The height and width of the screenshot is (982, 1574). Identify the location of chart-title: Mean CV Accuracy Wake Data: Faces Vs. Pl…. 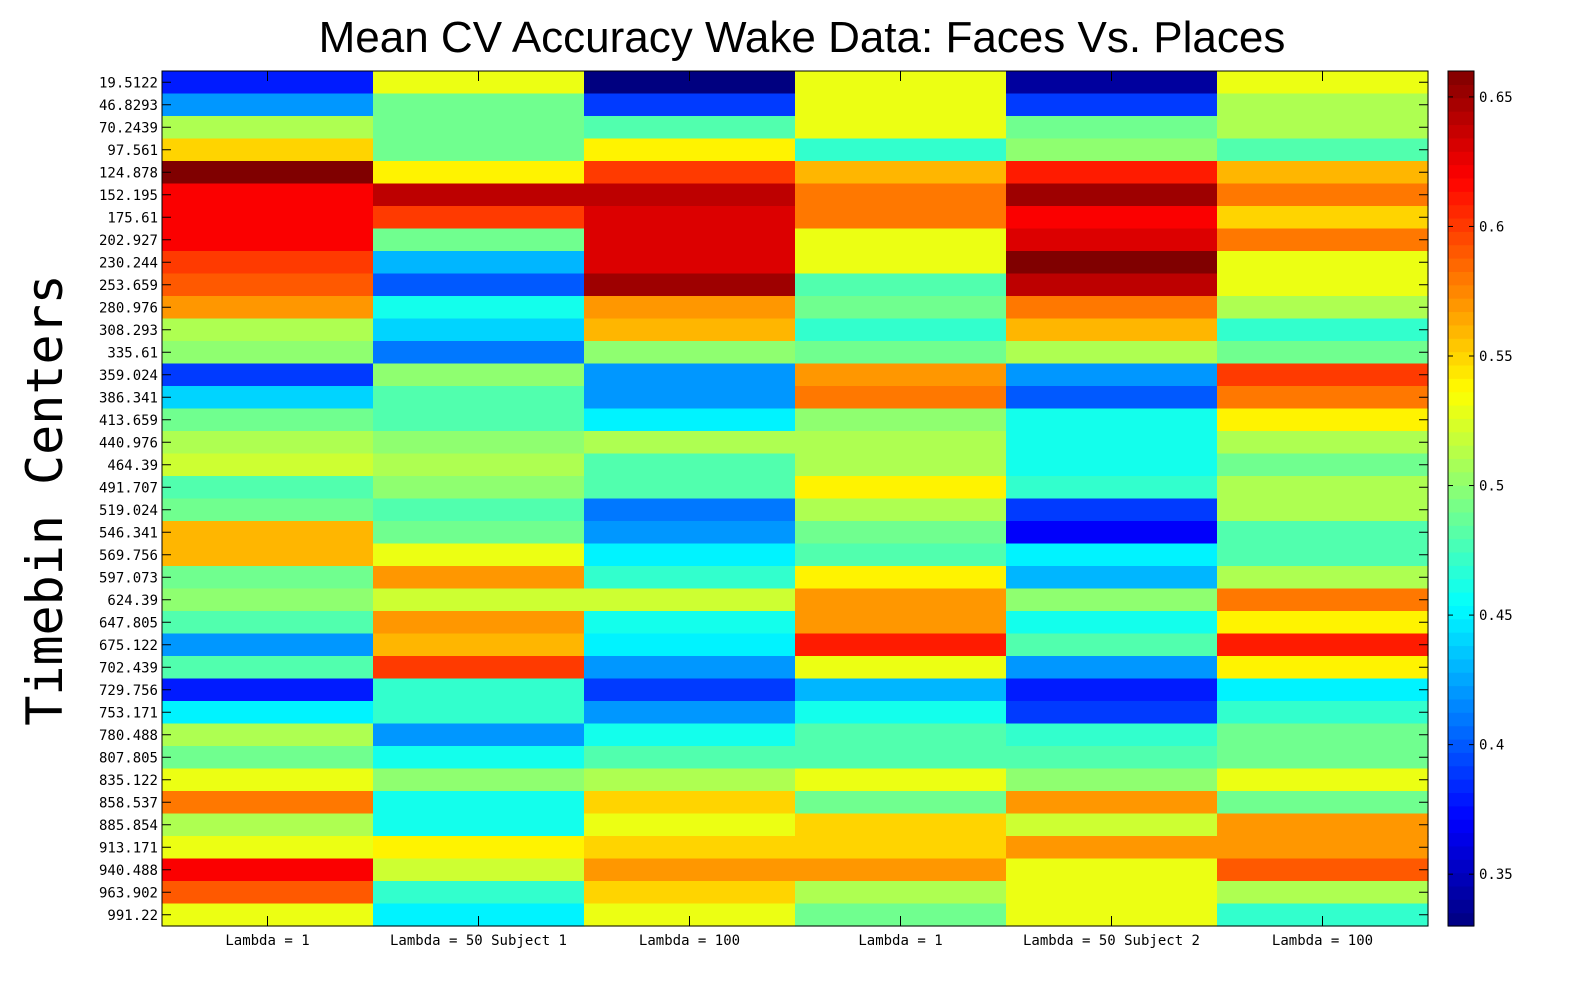
(802, 37).